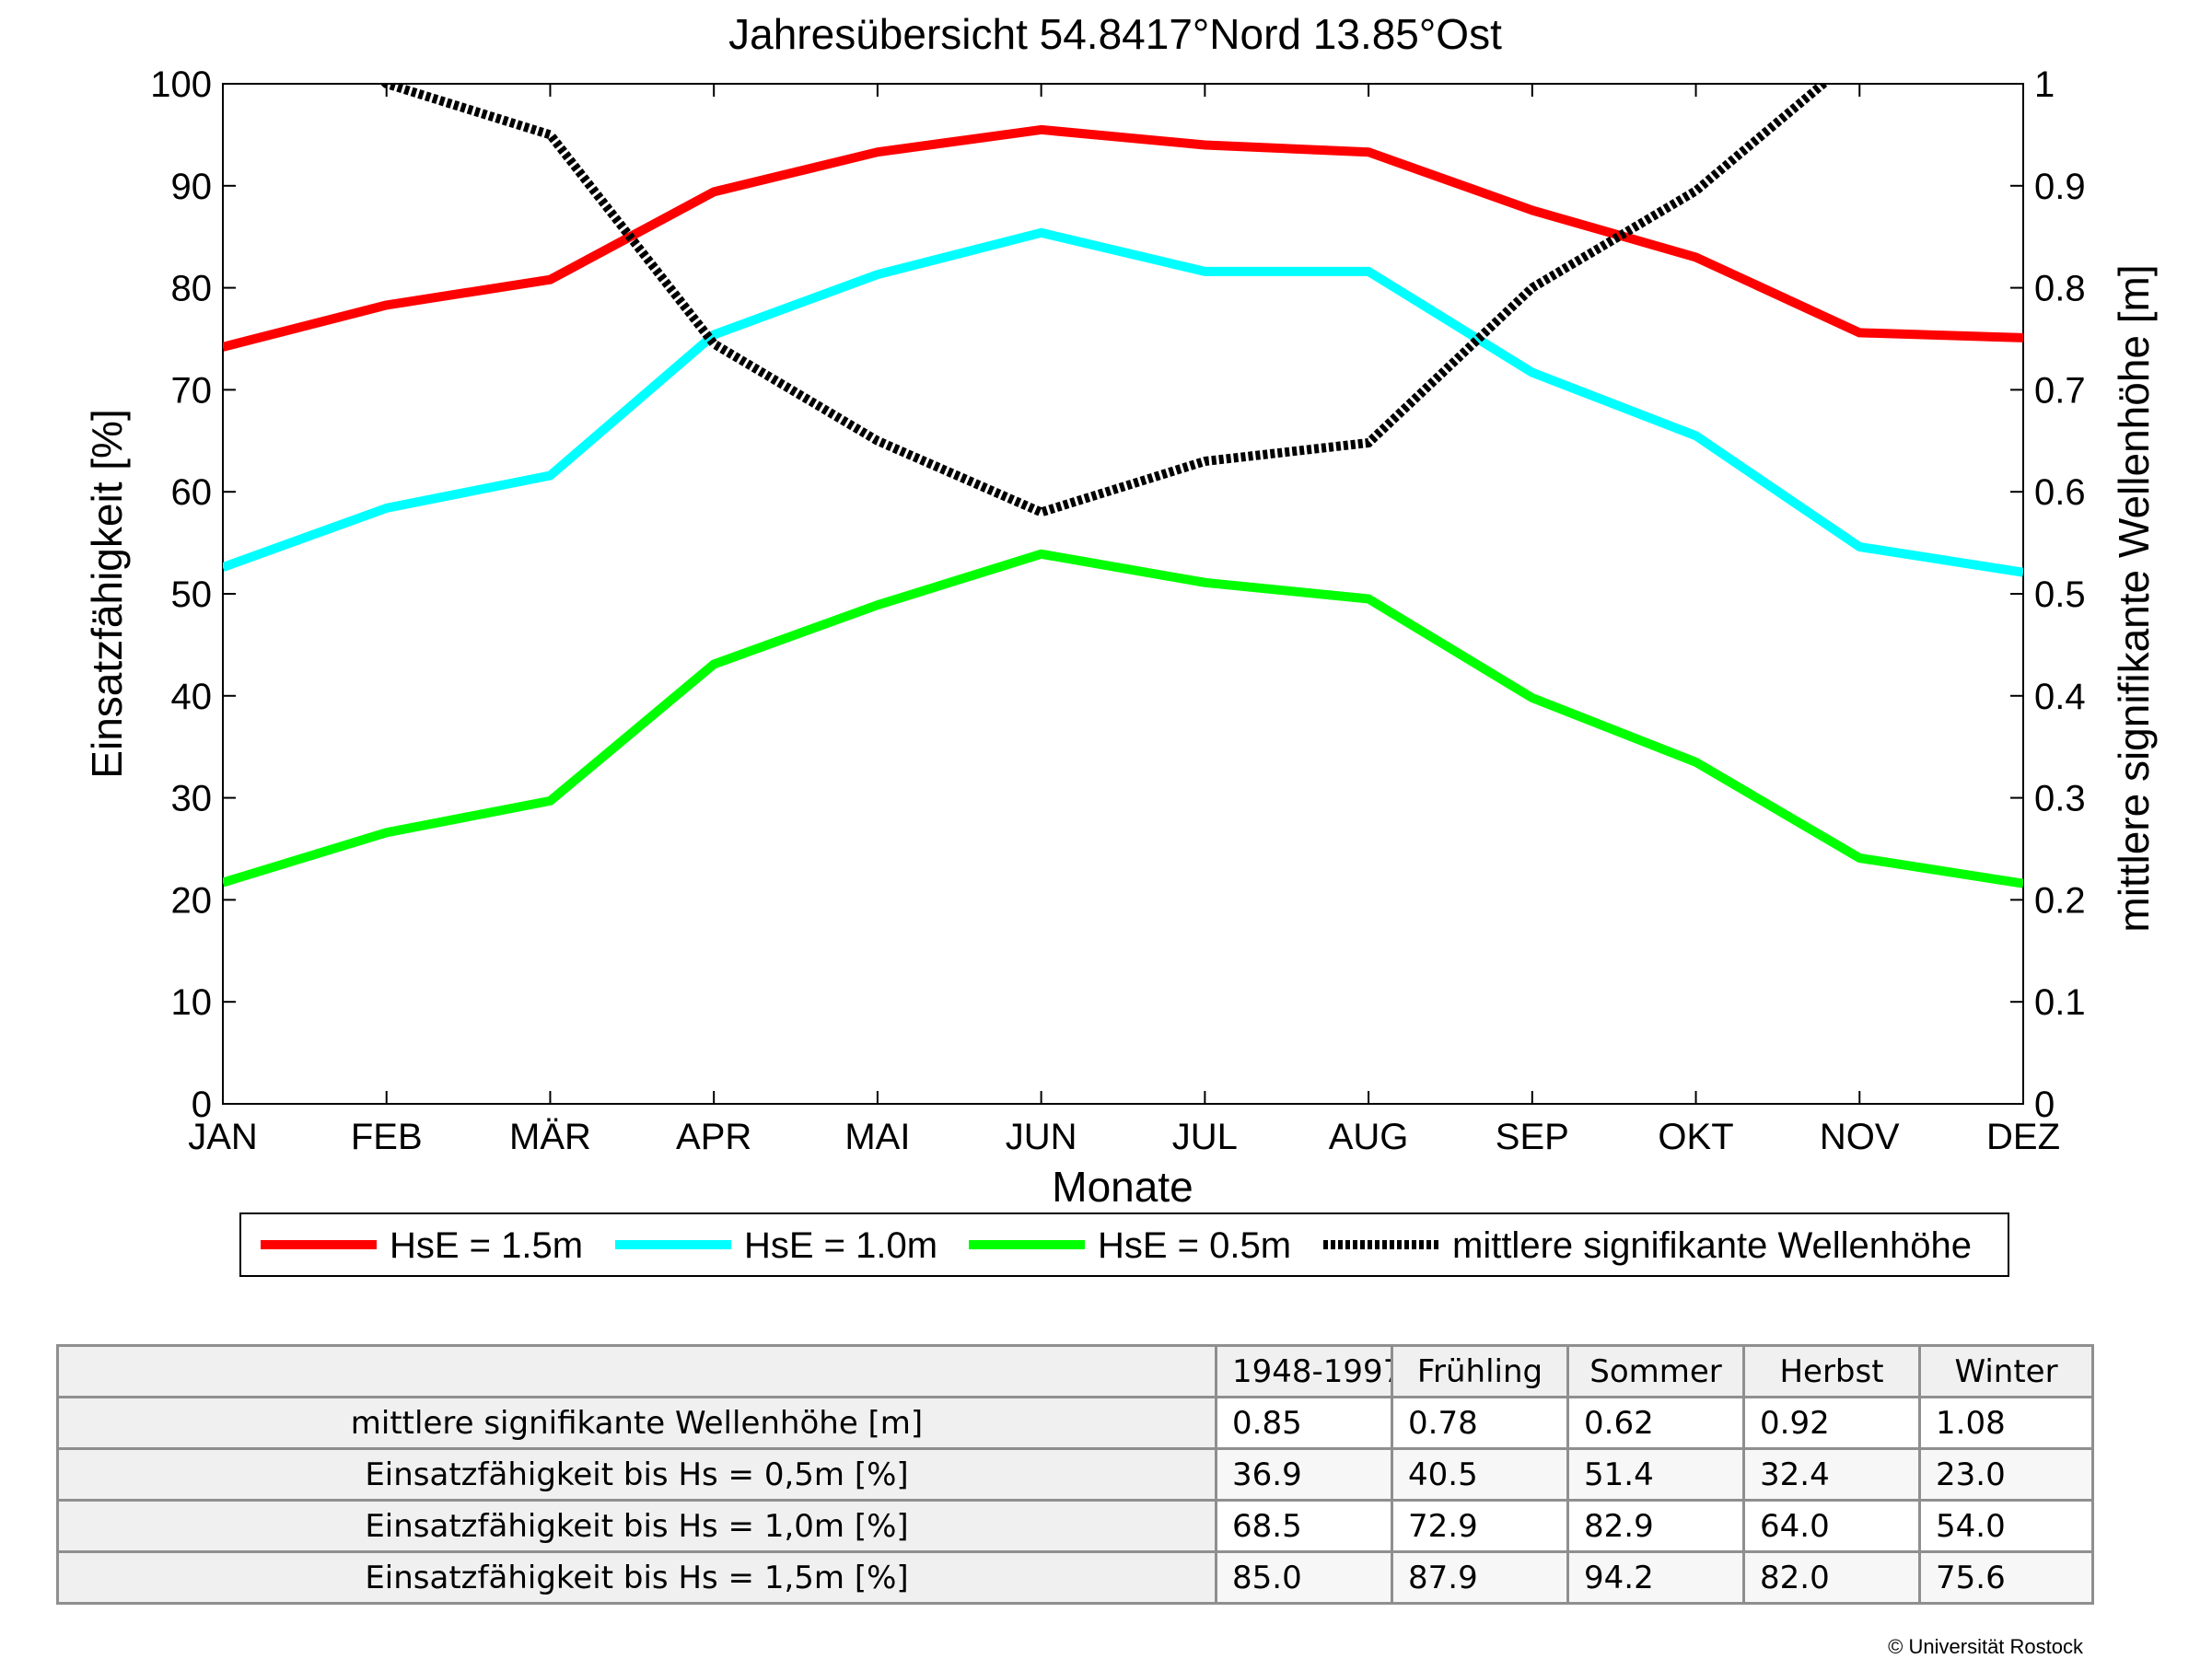 This screenshot has height=1659, width=2212. I want to click on table-header-cell: 1948-1997, so click(1304, 1371).